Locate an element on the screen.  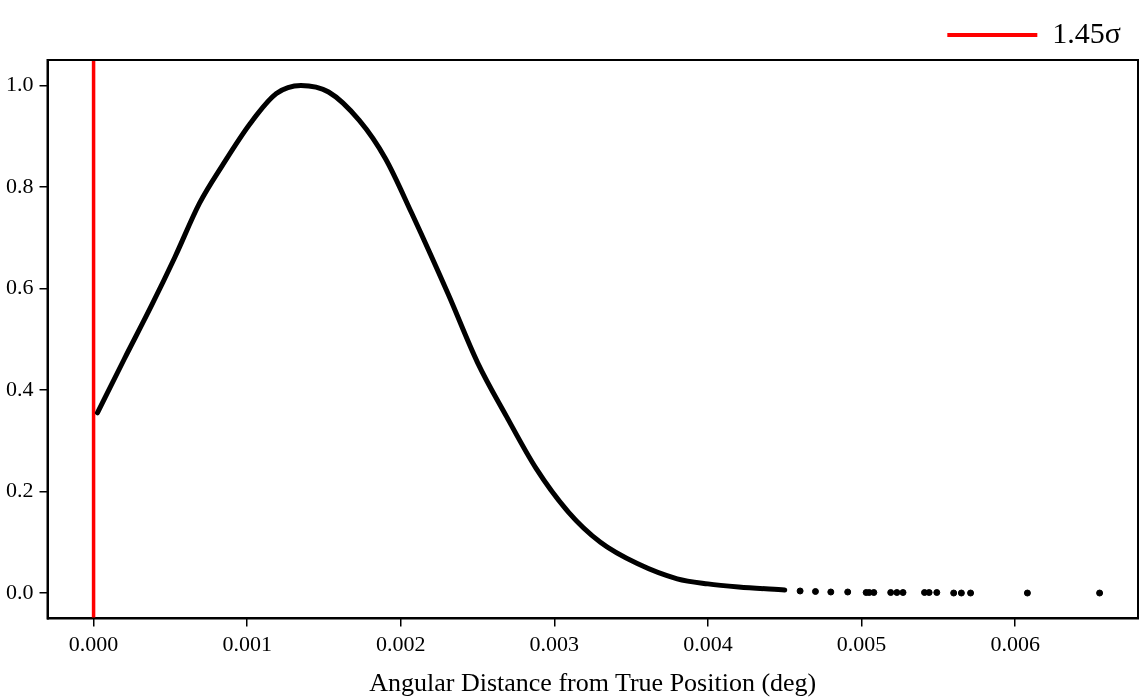
y-tick-label: 0.6 is located at coordinates (20, 287).